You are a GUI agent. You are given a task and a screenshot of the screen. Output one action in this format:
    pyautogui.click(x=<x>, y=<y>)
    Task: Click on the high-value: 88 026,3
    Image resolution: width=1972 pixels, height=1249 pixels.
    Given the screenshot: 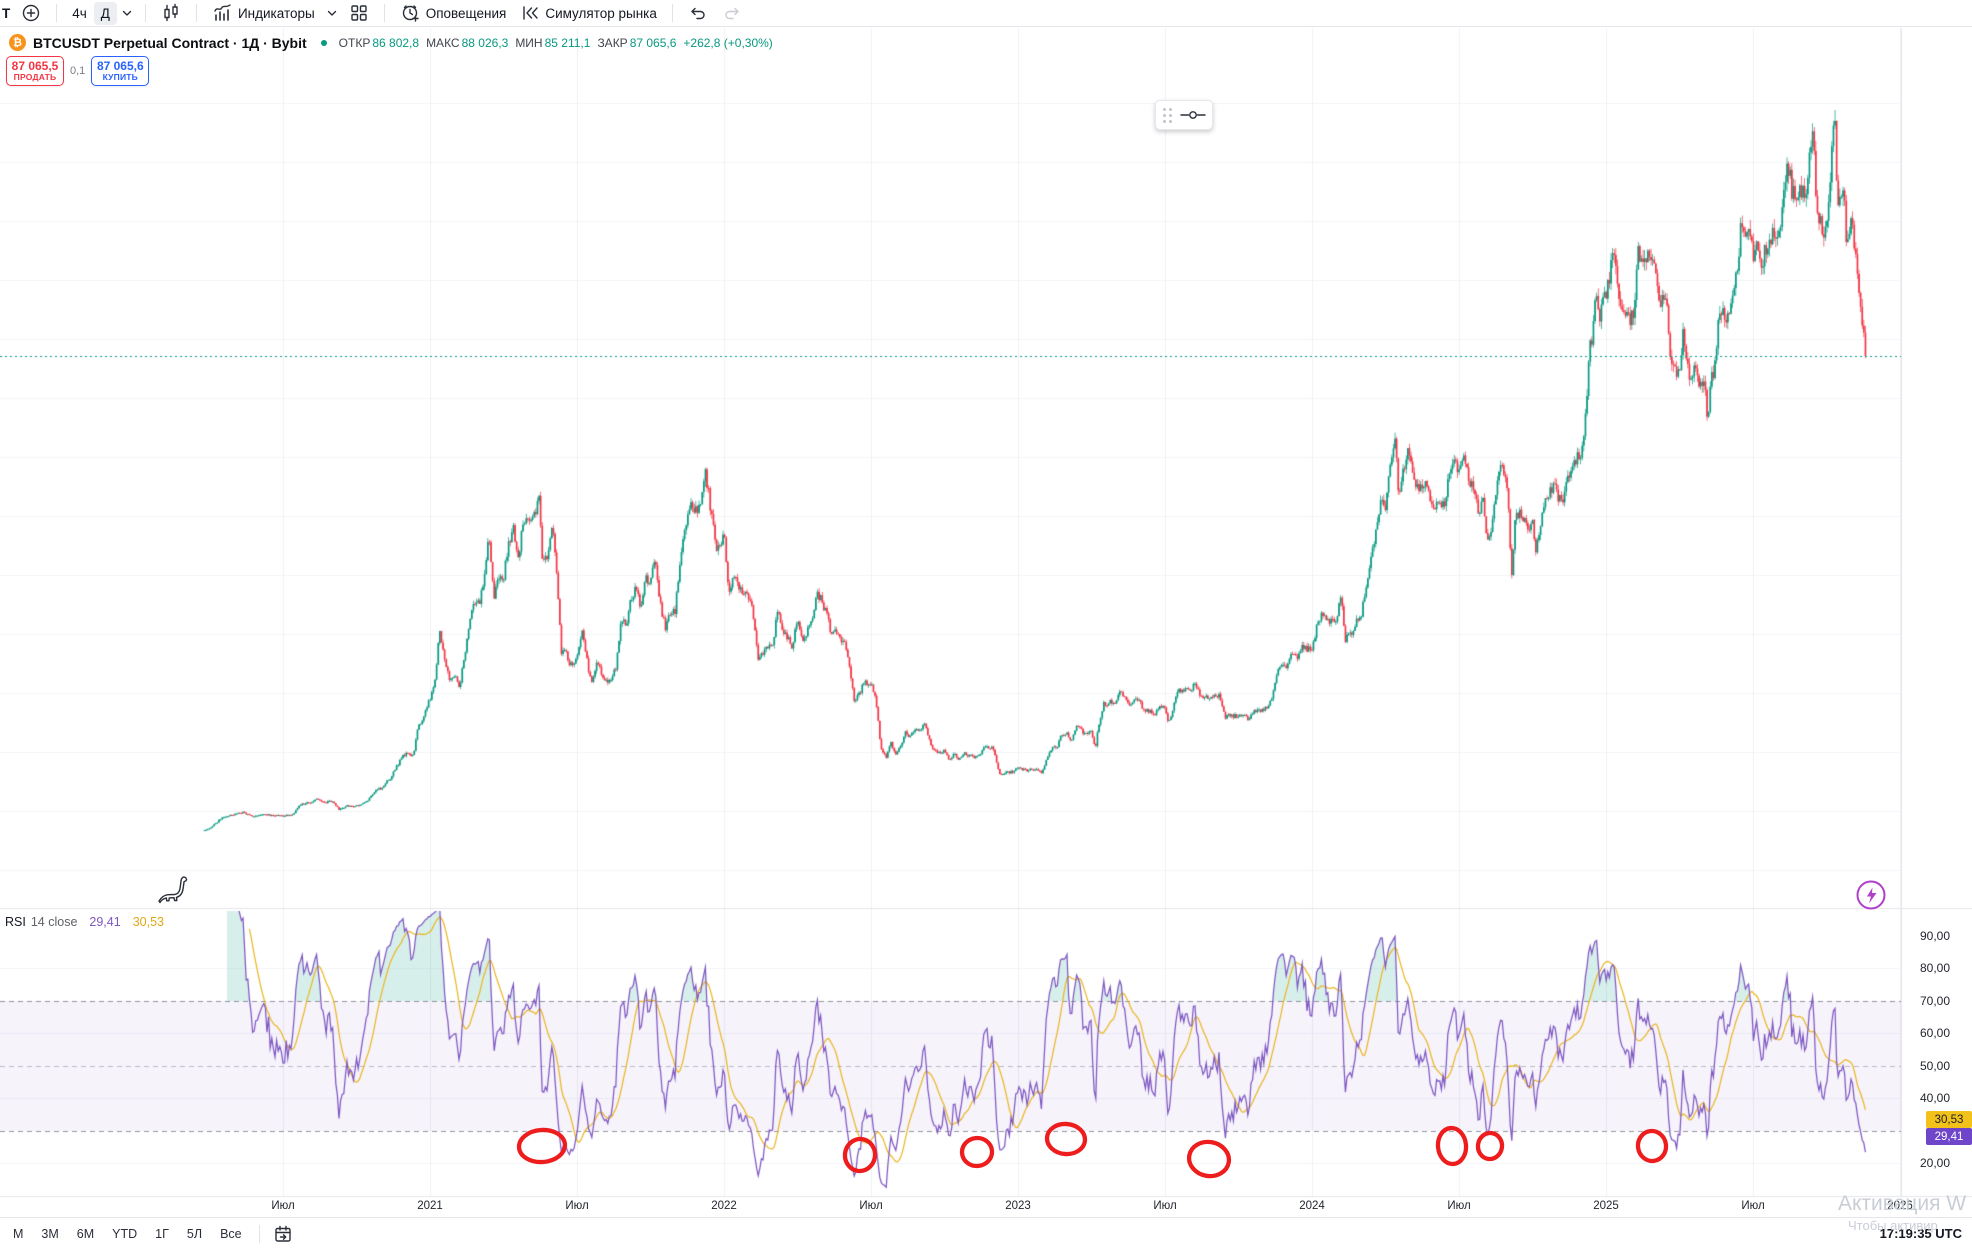 What is the action you would take?
    pyautogui.click(x=485, y=42)
    